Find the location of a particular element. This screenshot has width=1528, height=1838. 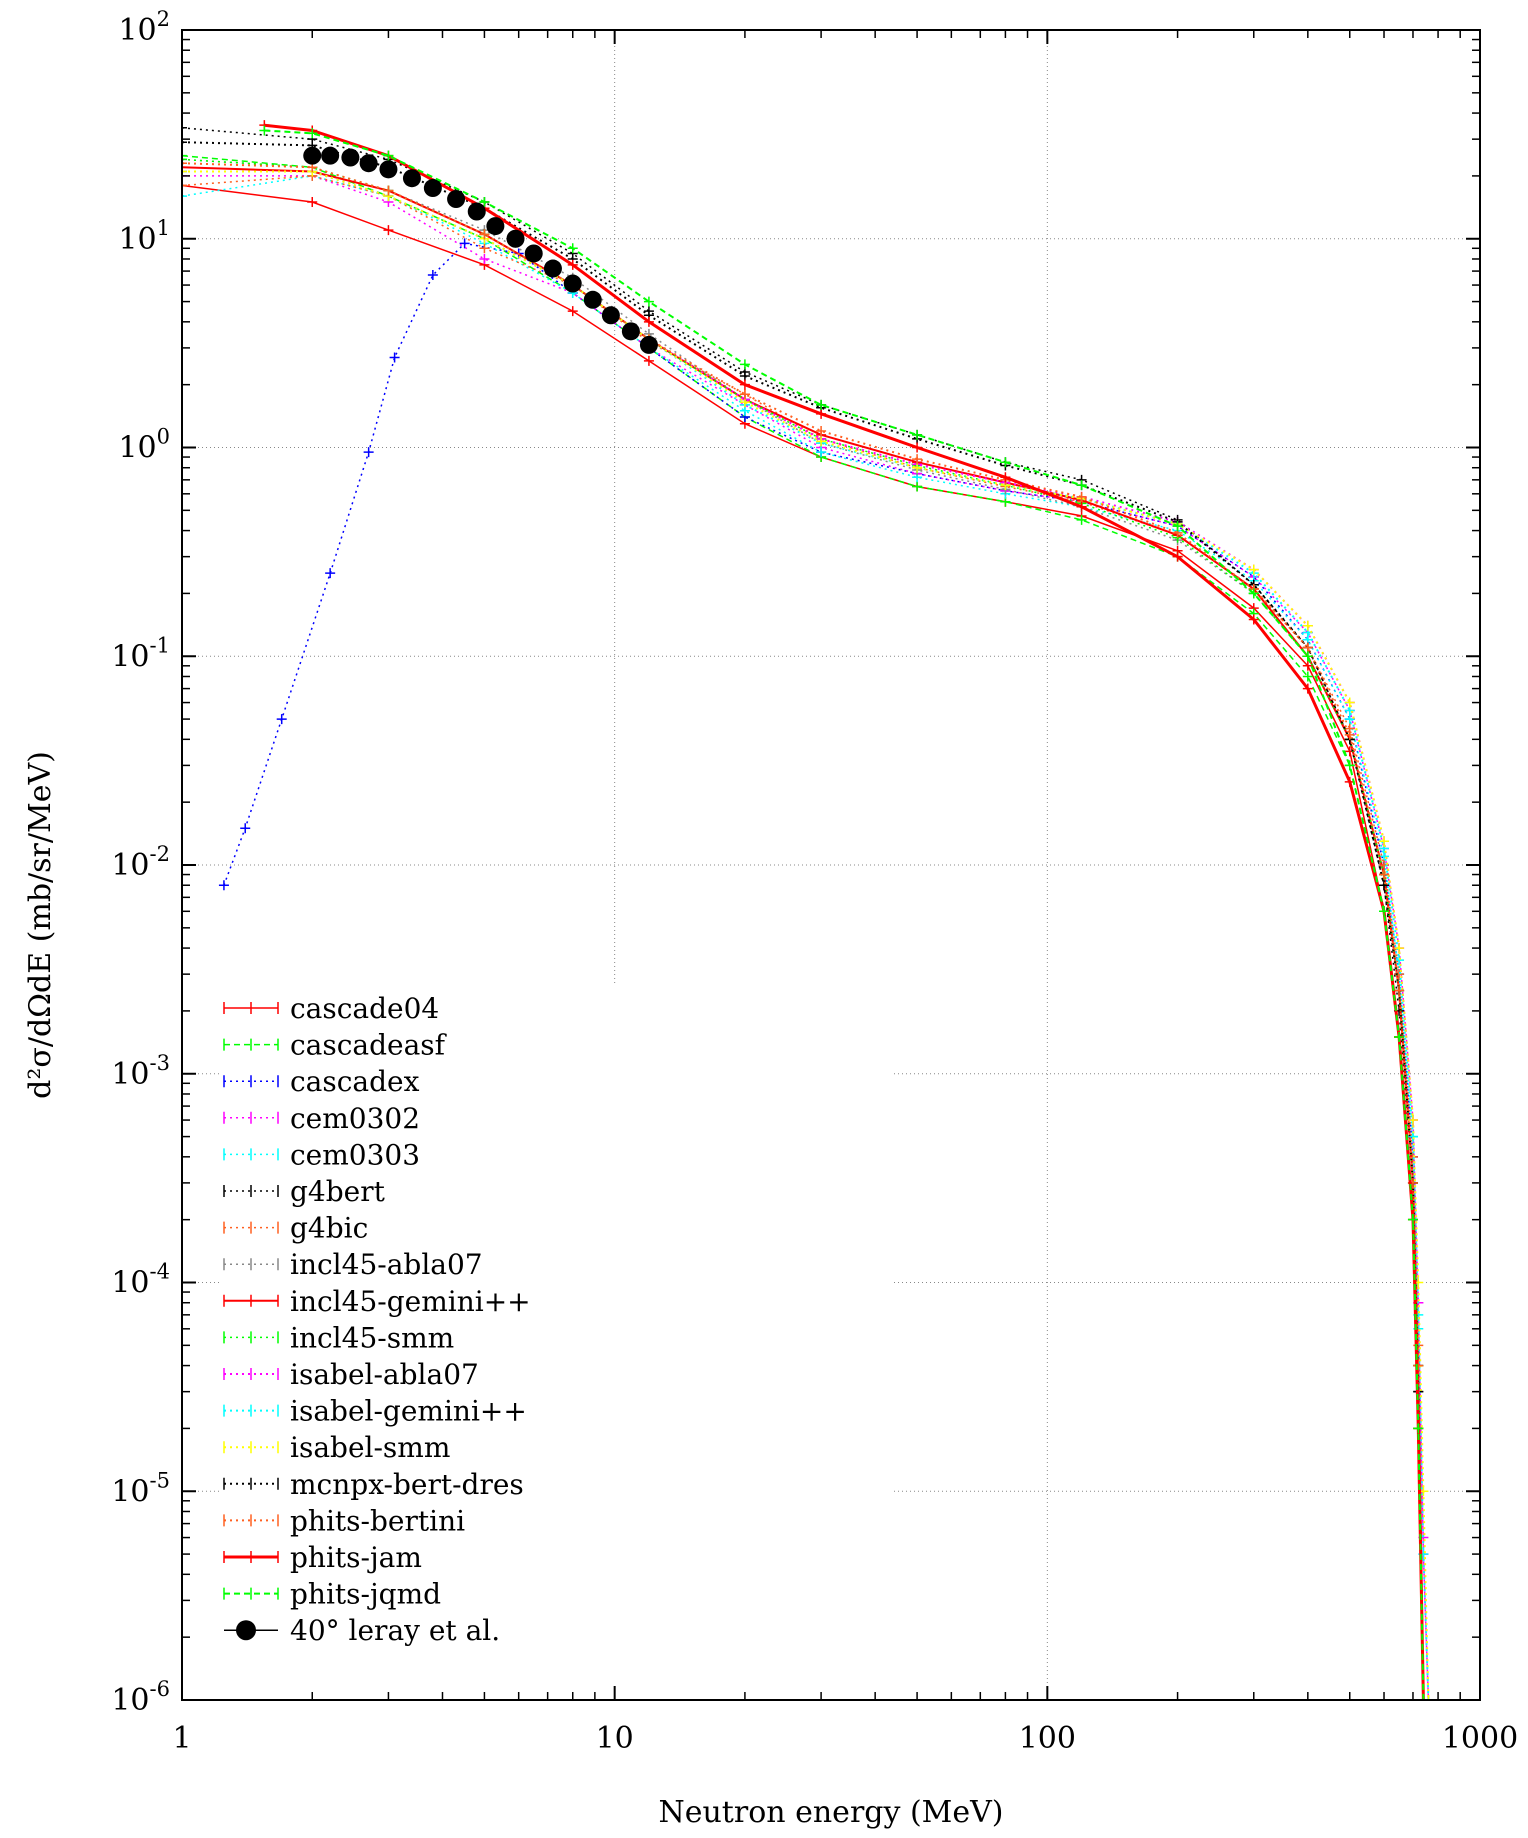

legend-label: cem0302 is located at coordinates (355, 1118).